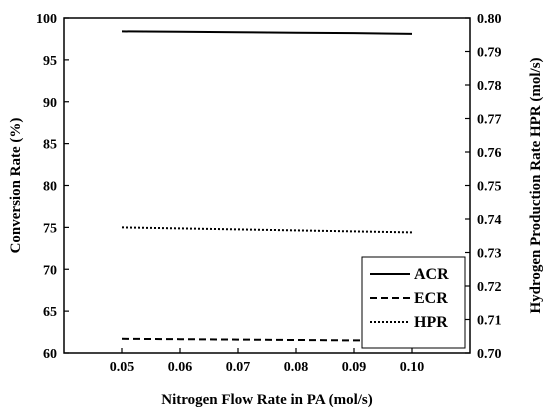 This screenshot has width=550, height=412. Describe the element at coordinates (354, 367) in the screenshot. I see `x-tick-label: 0.09` at that location.